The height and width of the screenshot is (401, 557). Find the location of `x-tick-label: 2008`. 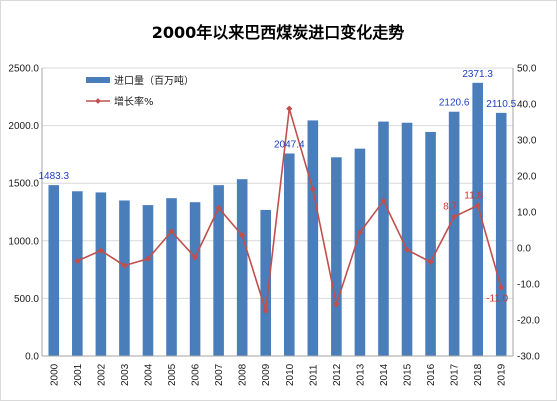

x-tick-label: 2008 is located at coordinates (243, 374).